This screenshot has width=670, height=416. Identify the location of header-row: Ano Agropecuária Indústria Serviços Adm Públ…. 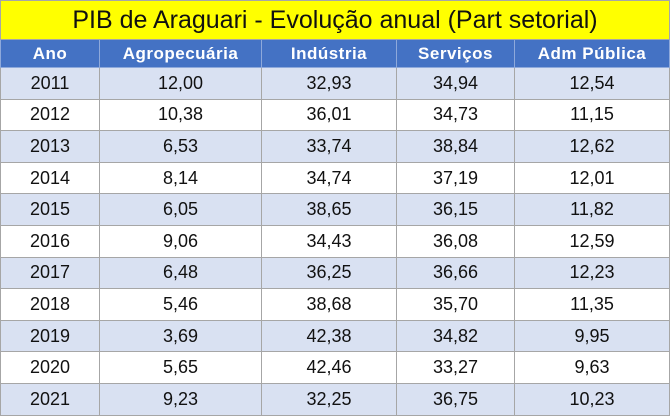
(335, 54).